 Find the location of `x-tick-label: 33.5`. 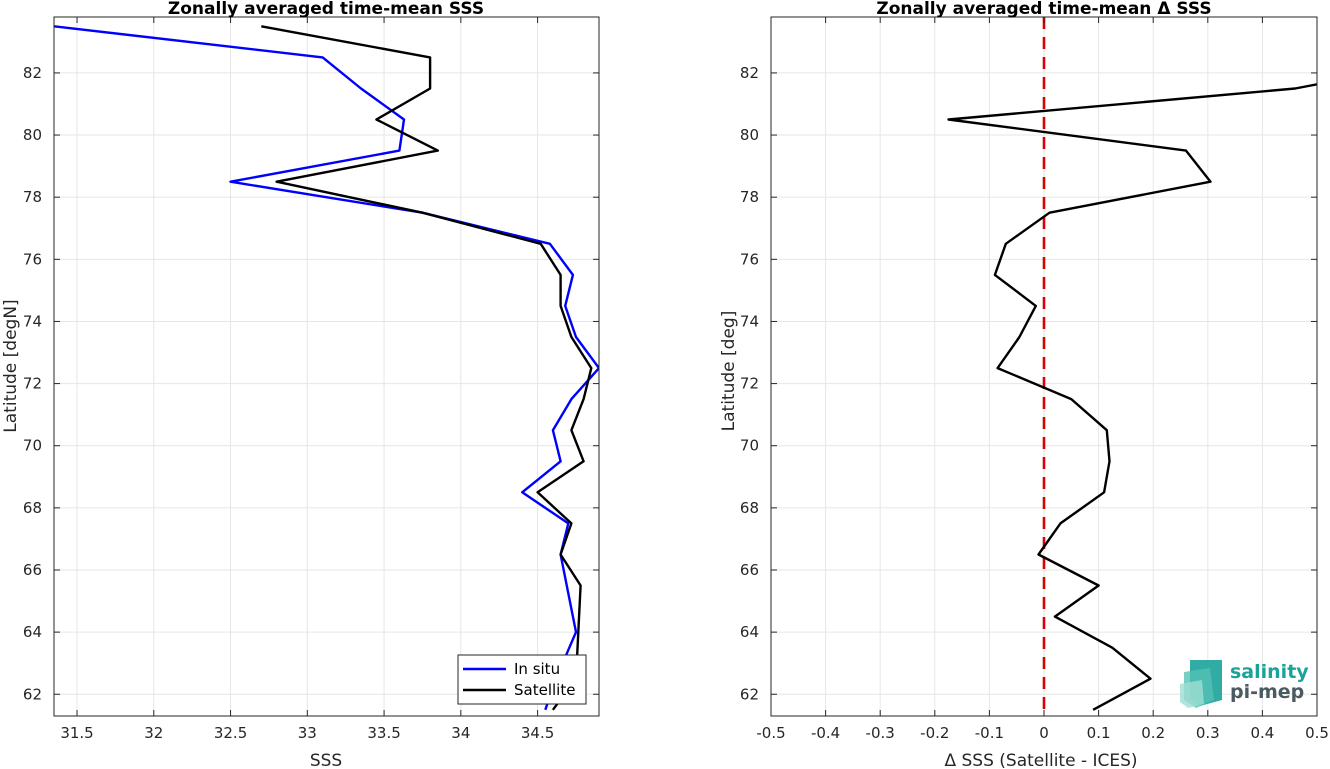

x-tick-label: 33.5 is located at coordinates (383, 733).